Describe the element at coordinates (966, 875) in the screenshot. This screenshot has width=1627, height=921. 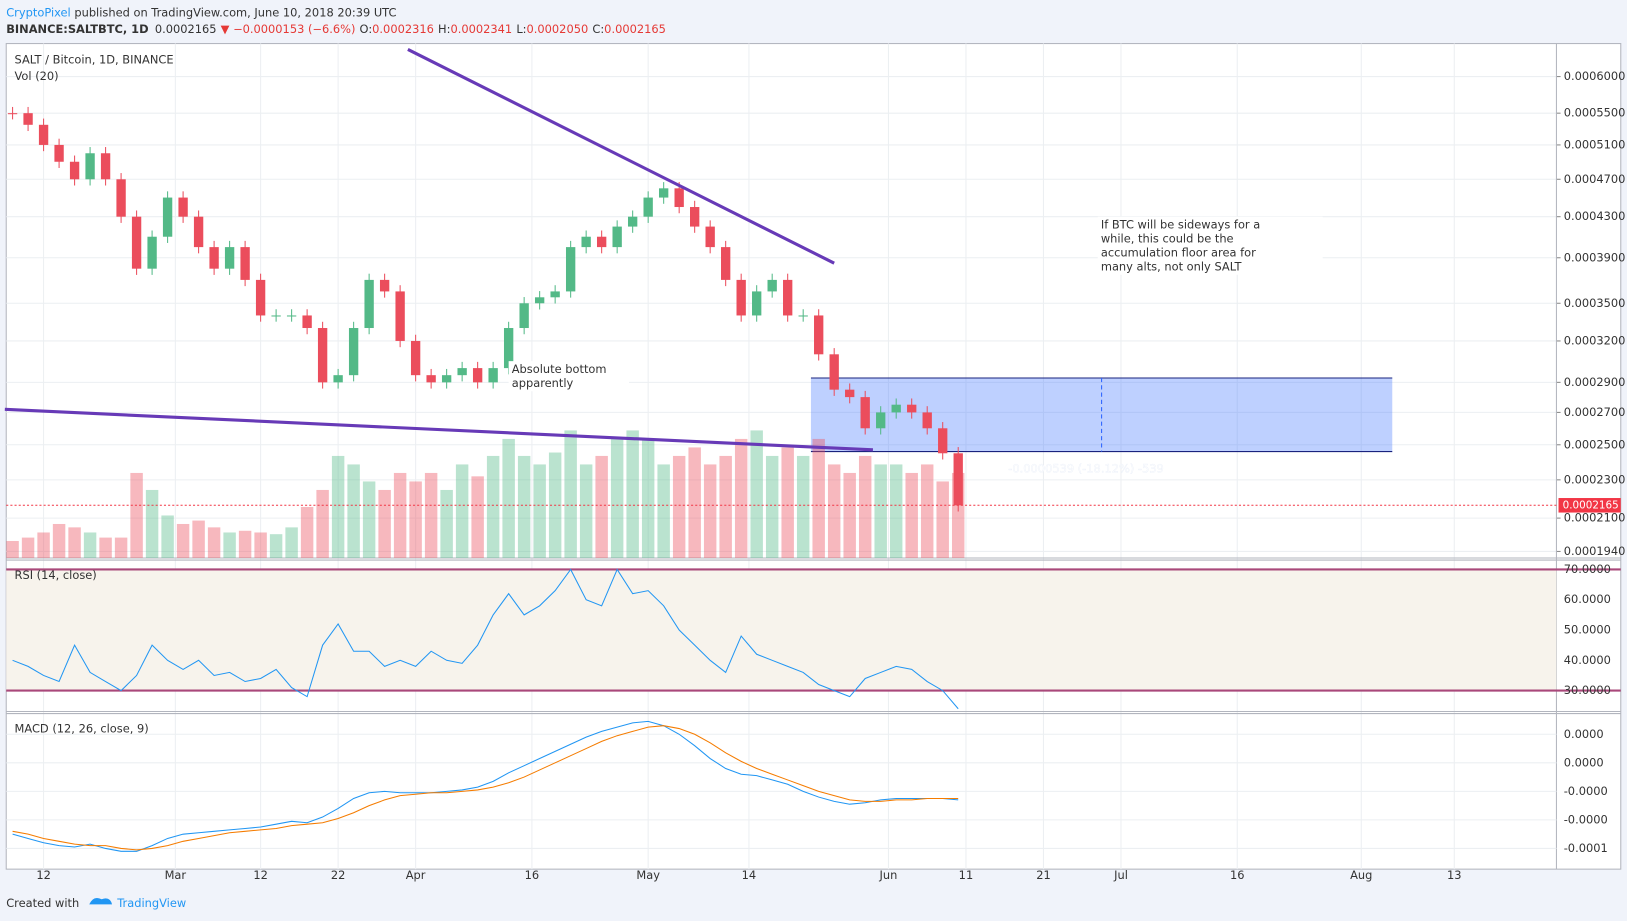
I see `x-tick-label: 11` at that location.